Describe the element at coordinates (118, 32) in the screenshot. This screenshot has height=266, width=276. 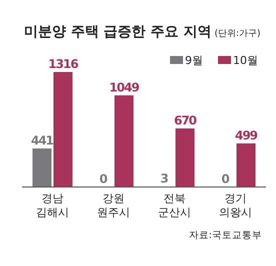
I see `chart-title: 미분양 주택 급증한 주요 지역` at that location.